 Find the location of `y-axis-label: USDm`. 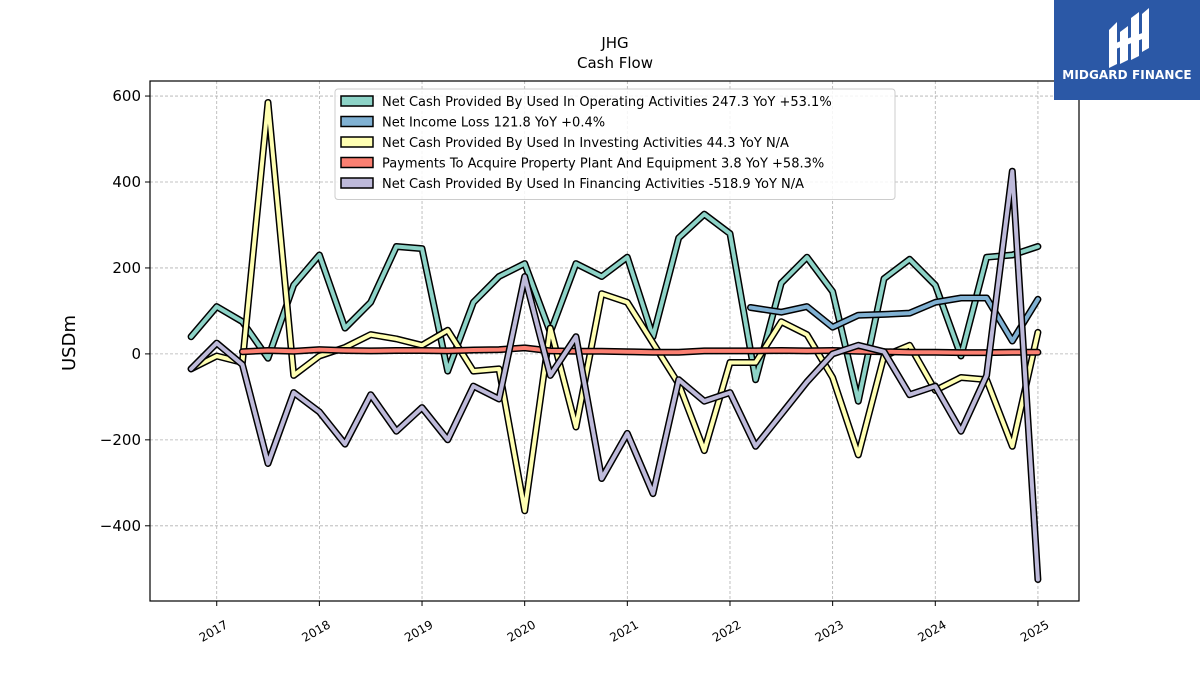

y-axis-label: USDm is located at coordinates (69, 343).